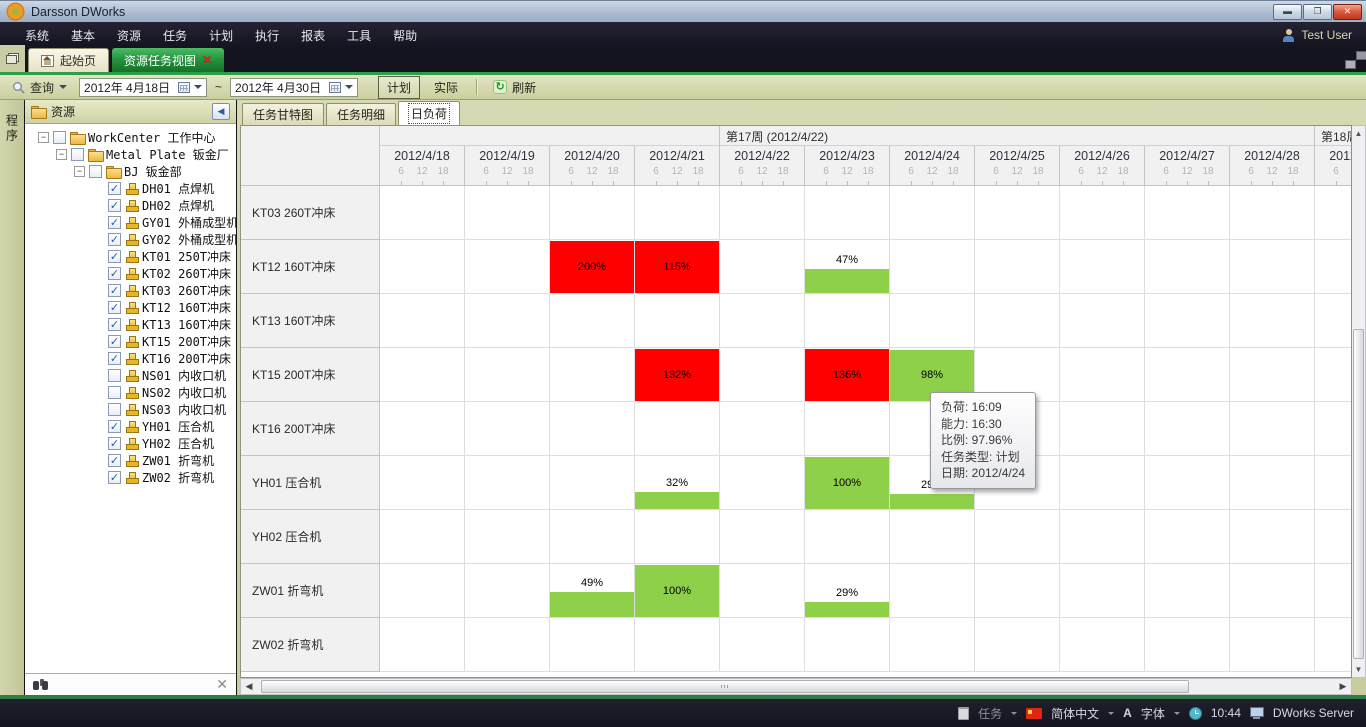 This screenshot has height=727, width=1366. Describe the element at coordinates (221, 35) in the screenshot. I see `menu-item-计划: 计划` at that location.